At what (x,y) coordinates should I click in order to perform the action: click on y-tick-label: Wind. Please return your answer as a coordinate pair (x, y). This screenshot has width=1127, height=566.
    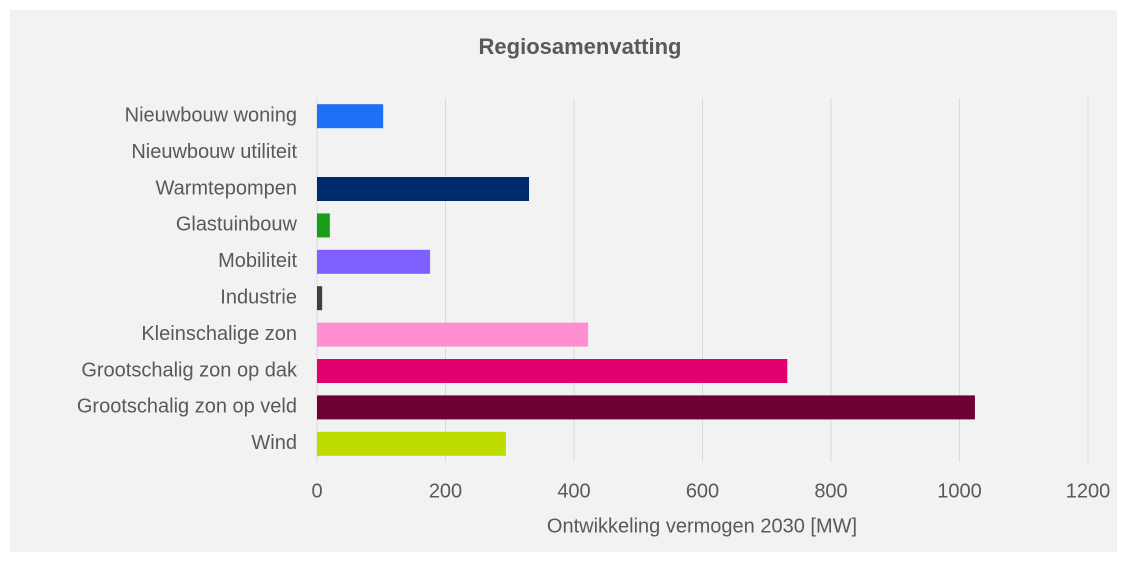
    Looking at the image, I should click on (274, 443).